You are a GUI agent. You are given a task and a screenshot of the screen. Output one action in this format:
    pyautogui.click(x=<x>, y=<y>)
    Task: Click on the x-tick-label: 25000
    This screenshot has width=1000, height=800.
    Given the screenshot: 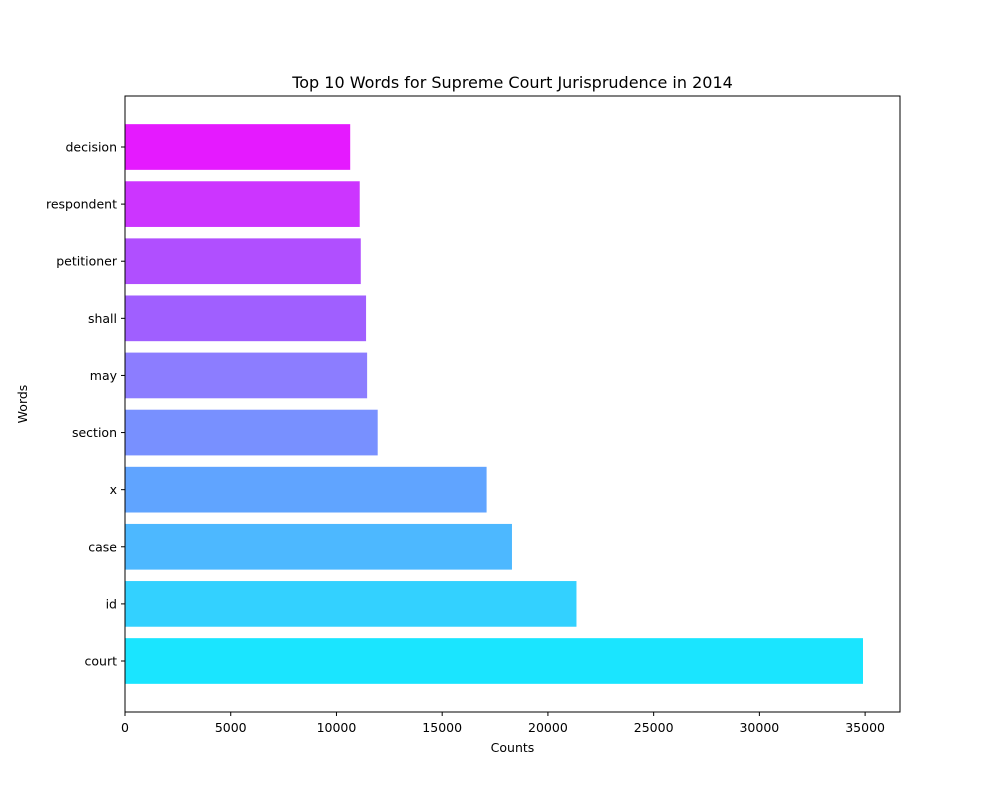 What is the action you would take?
    pyautogui.click(x=654, y=727)
    